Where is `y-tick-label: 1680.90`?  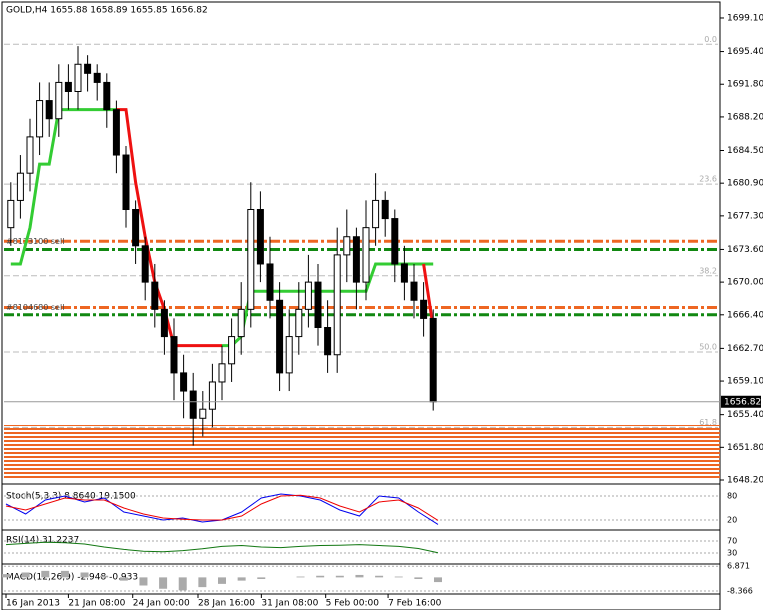 y-tick-label: 1680.90 is located at coordinates (745, 184).